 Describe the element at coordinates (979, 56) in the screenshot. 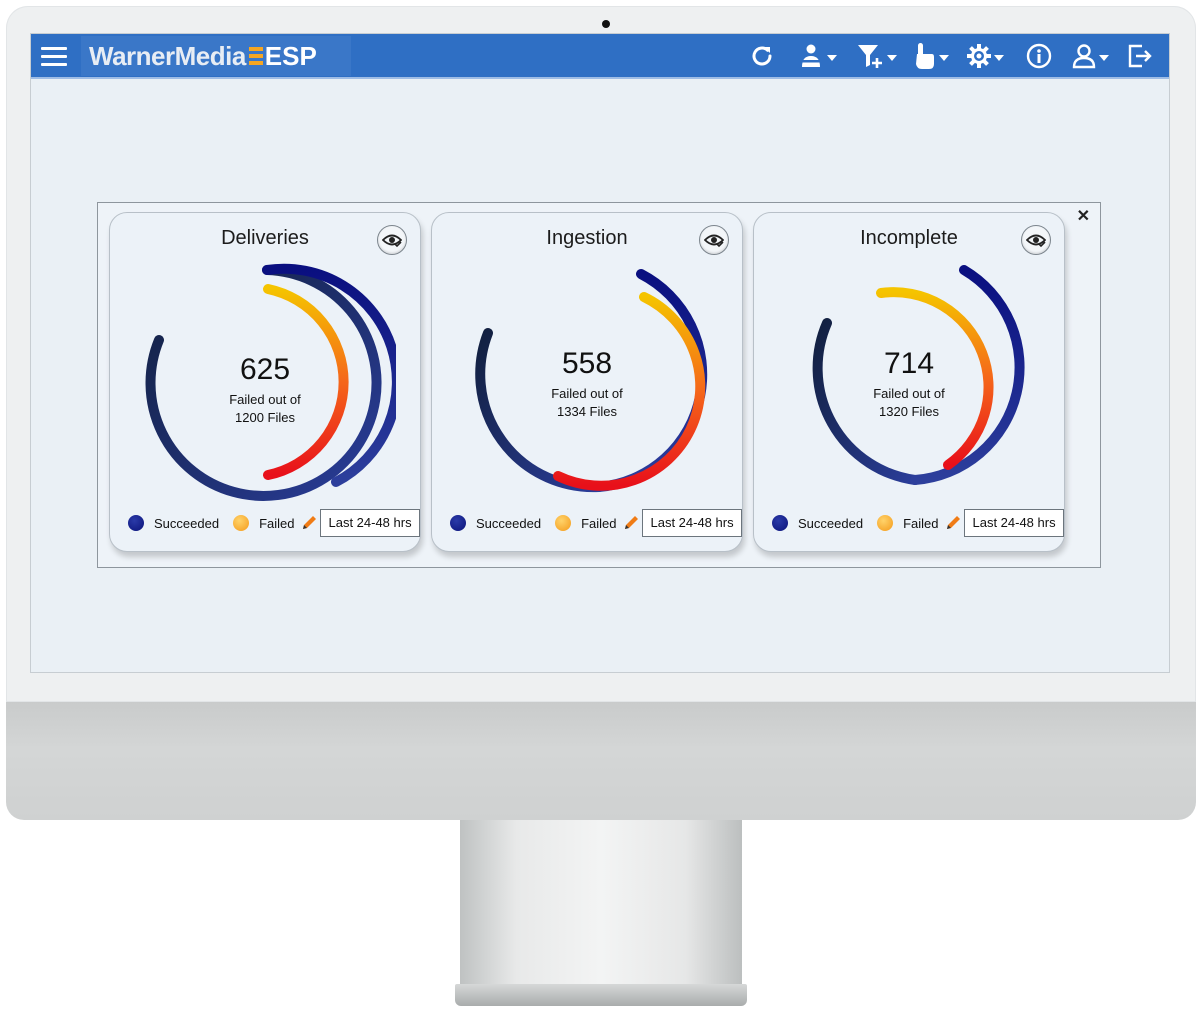

I see `gear-icon` at that location.